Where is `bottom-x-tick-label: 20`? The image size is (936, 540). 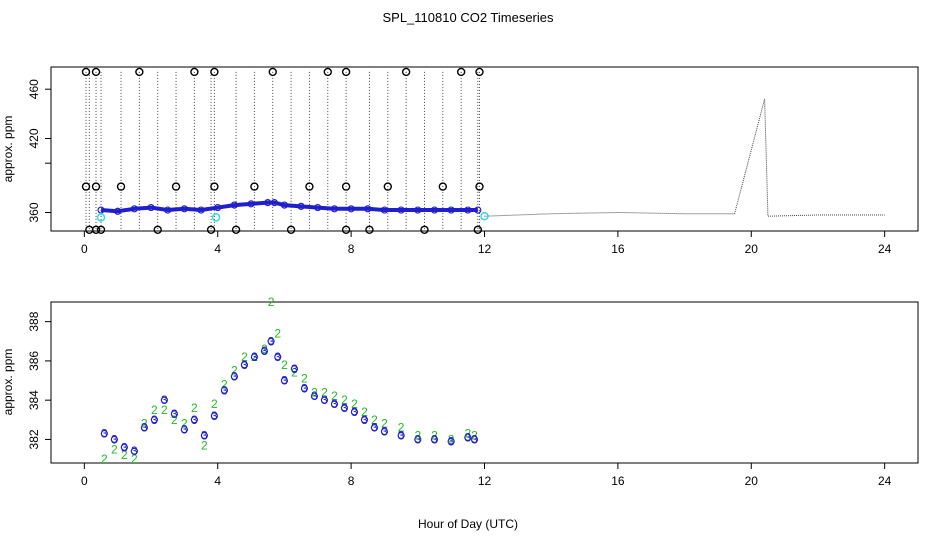
bottom-x-tick-label: 20 is located at coordinates (752, 481).